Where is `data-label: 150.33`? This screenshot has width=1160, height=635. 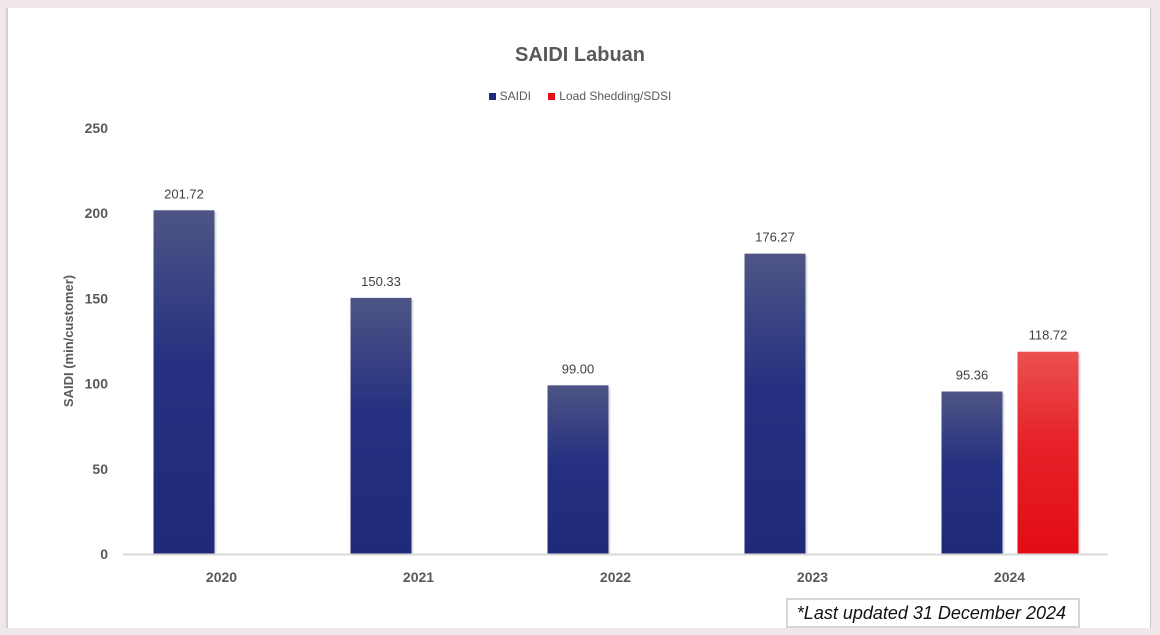
data-label: 150.33 is located at coordinates (381, 281).